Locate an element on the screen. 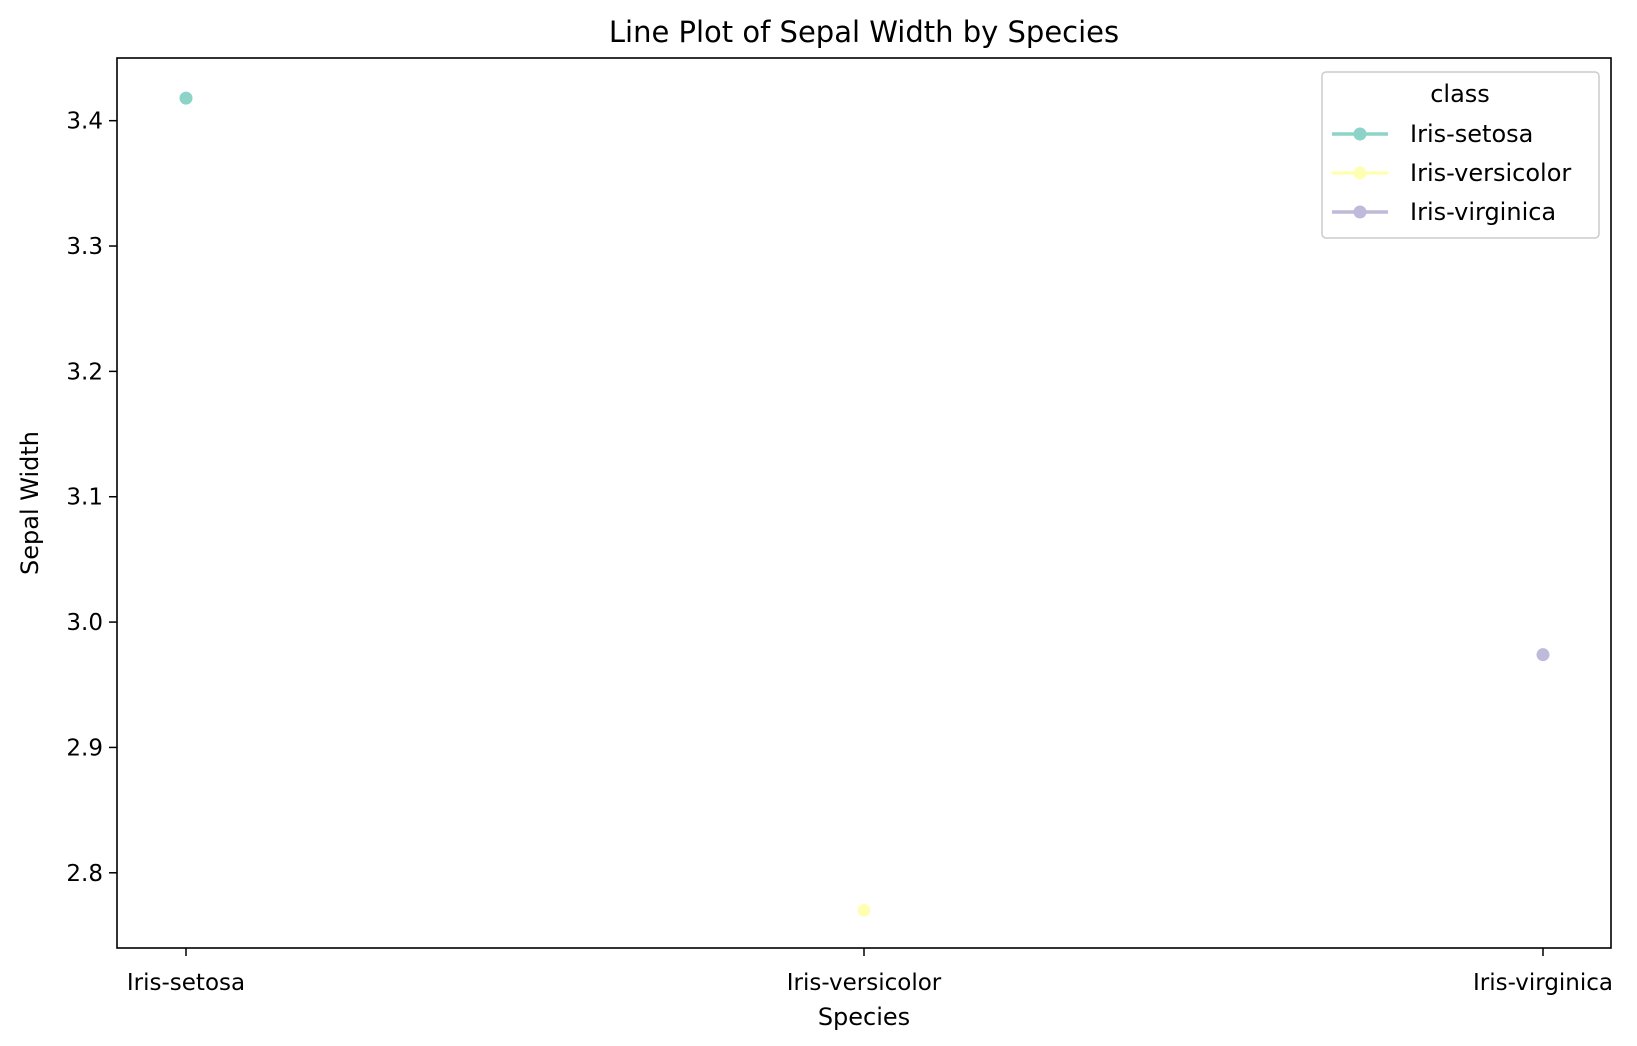 The height and width of the screenshot is (1046, 1637). legend-label: Iris-versicolor is located at coordinates (1490, 173).